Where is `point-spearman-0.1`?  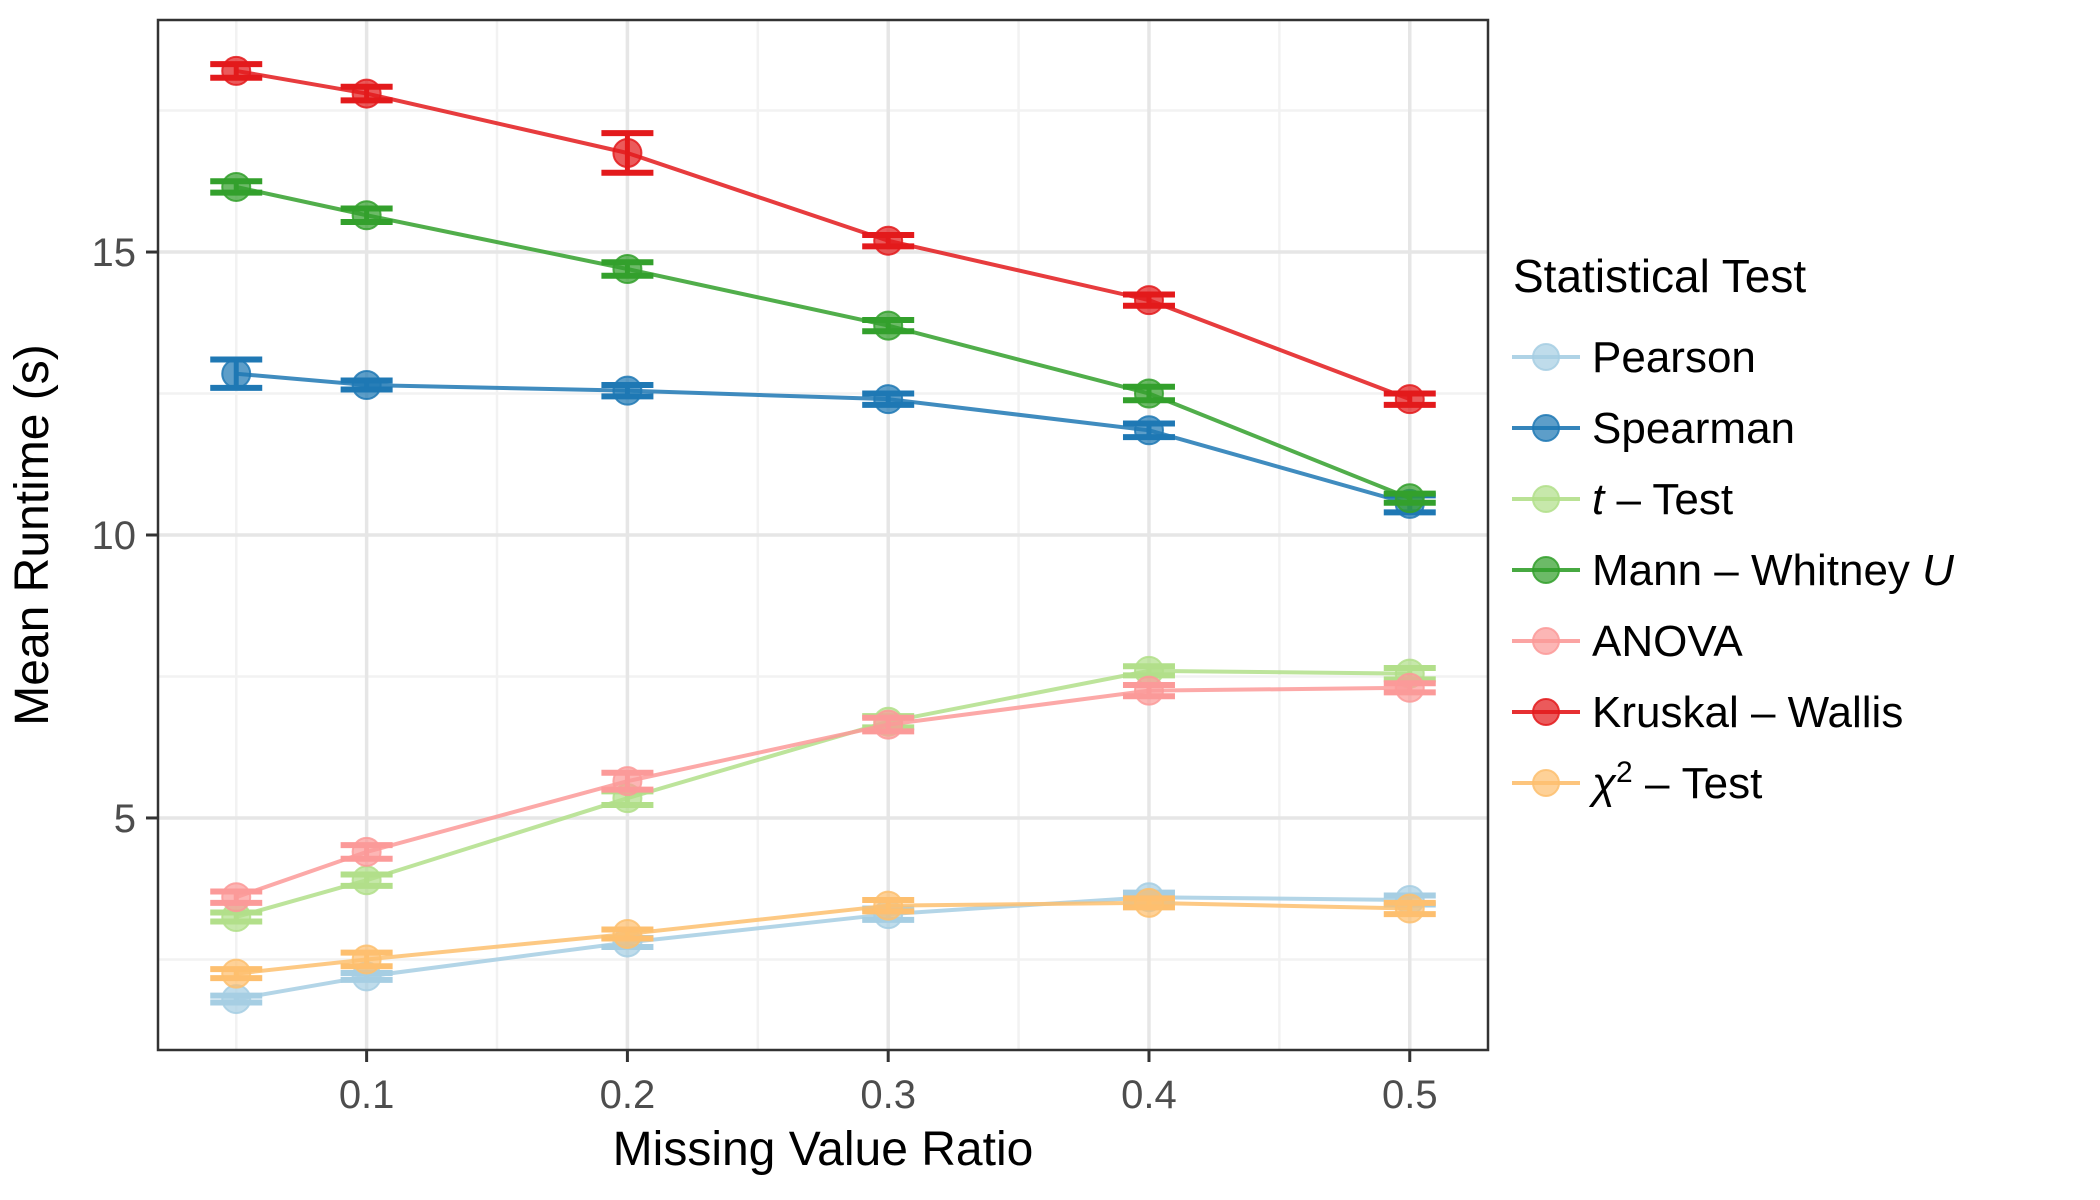 point-spearman-0.1 is located at coordinates (366, 385).